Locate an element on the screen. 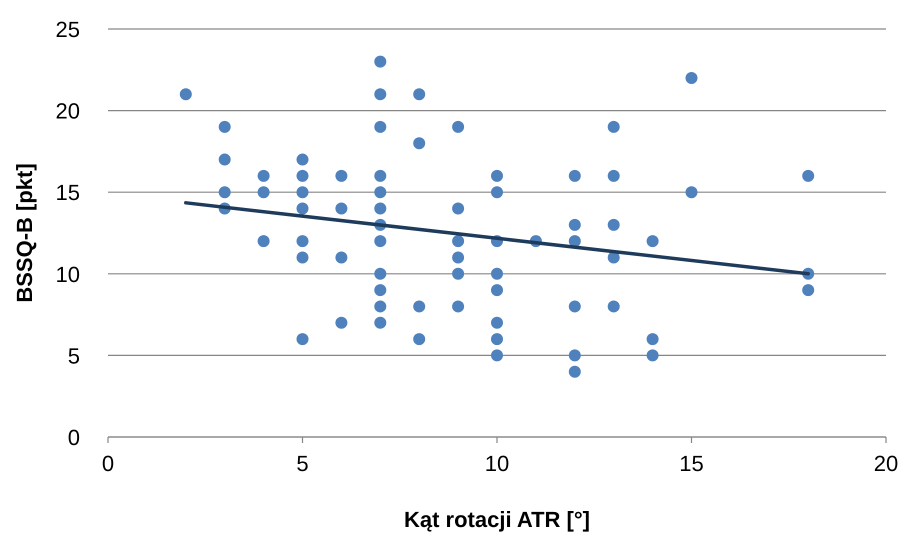 This screenshot has height=539, width=908. y-tick-label: 10 is located at coordinates (68, 274).